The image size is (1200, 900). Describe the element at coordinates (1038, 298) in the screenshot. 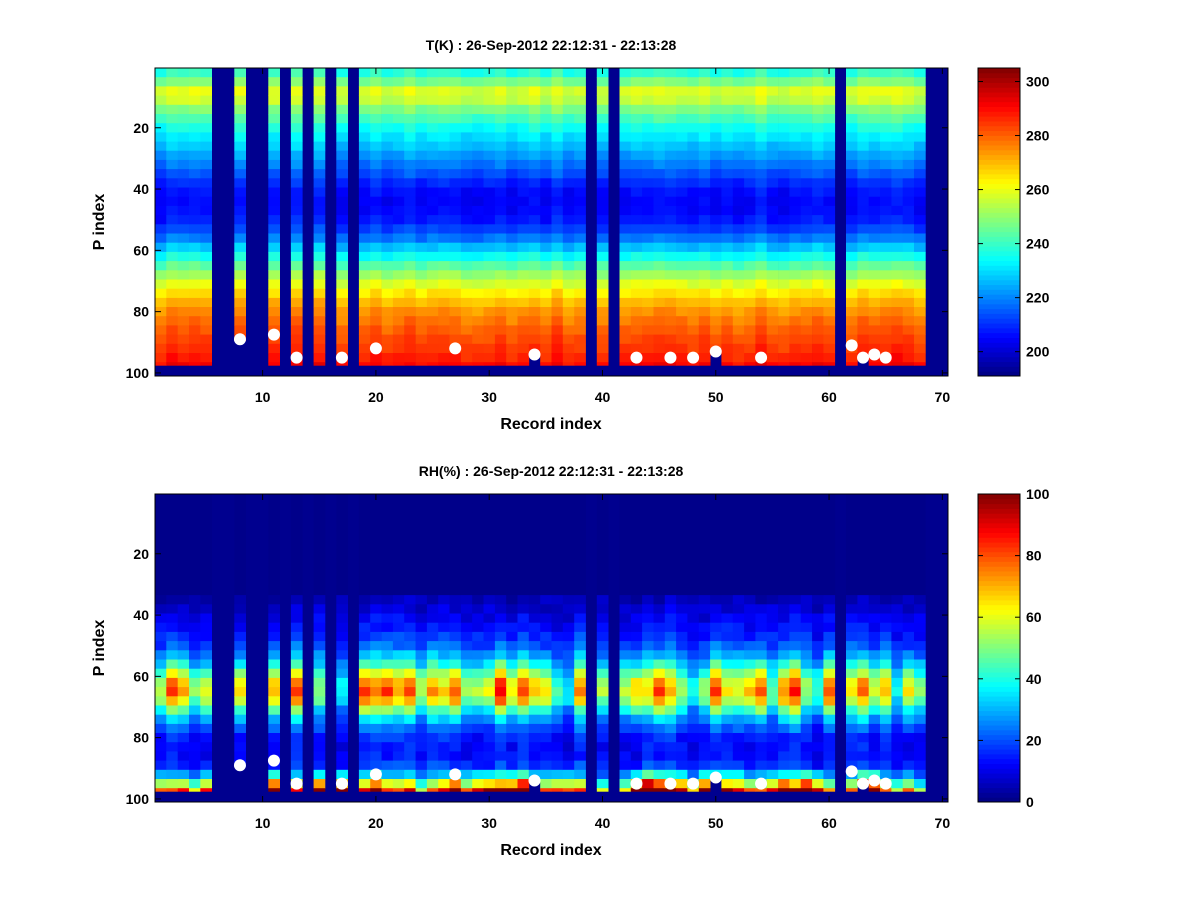

I see `colorbar-tick-label: 220` at that location.